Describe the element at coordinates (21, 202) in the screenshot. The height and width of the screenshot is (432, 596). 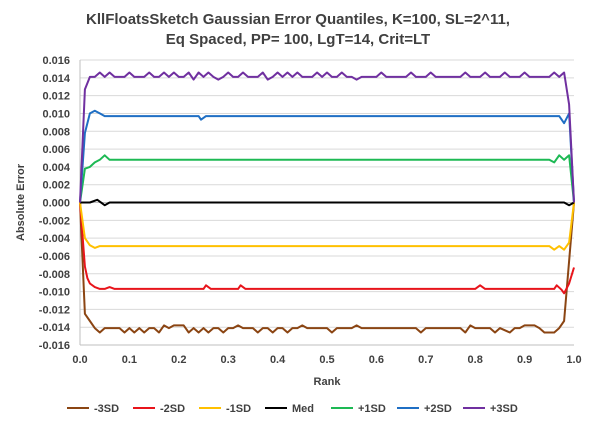
I see `y-axis-label: Absolute Error` at that location.